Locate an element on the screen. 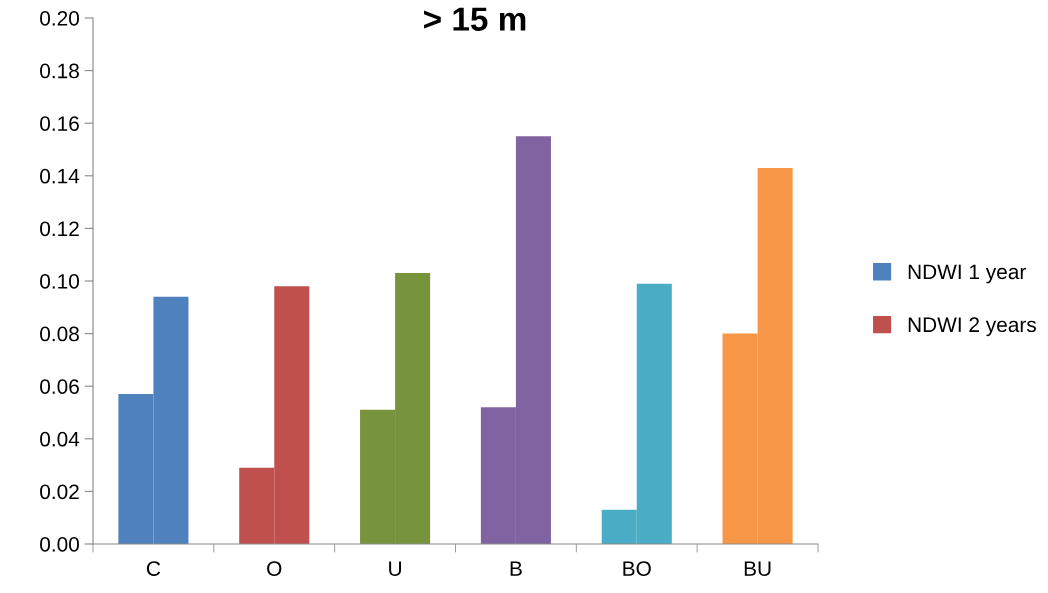 Image resolution: width=1048 pixels, height=593 pixels. y-tick-label: 0.02 is located at coordinates (59, 492).